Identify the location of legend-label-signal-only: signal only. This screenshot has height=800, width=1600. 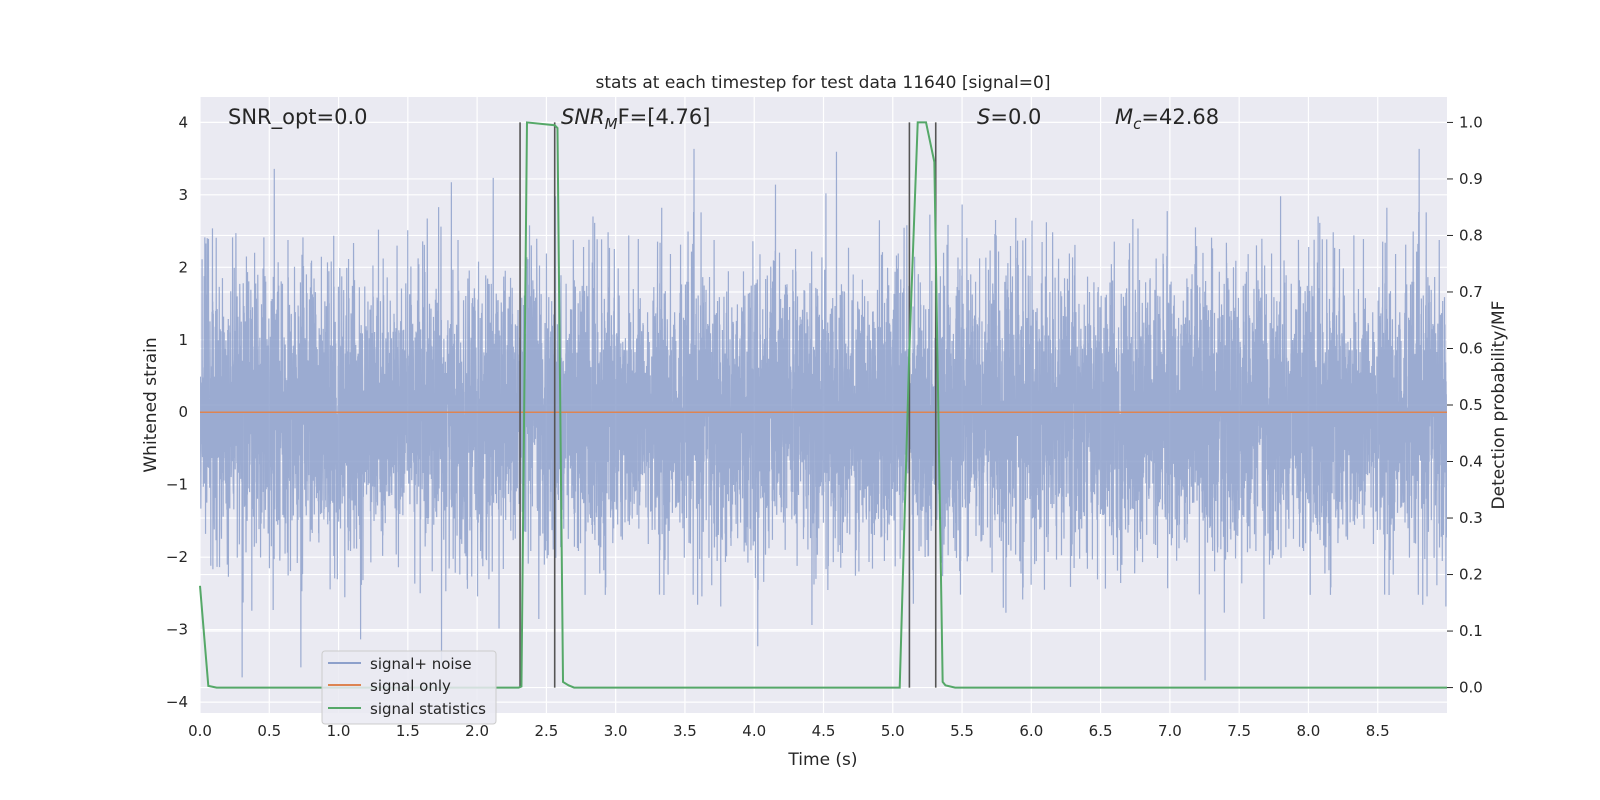
(410, 686).